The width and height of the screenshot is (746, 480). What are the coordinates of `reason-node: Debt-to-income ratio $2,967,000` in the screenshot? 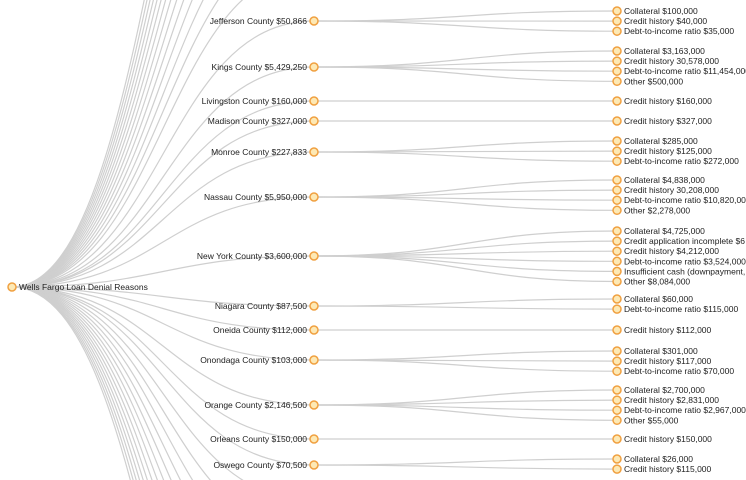 It's located at (679, 410).